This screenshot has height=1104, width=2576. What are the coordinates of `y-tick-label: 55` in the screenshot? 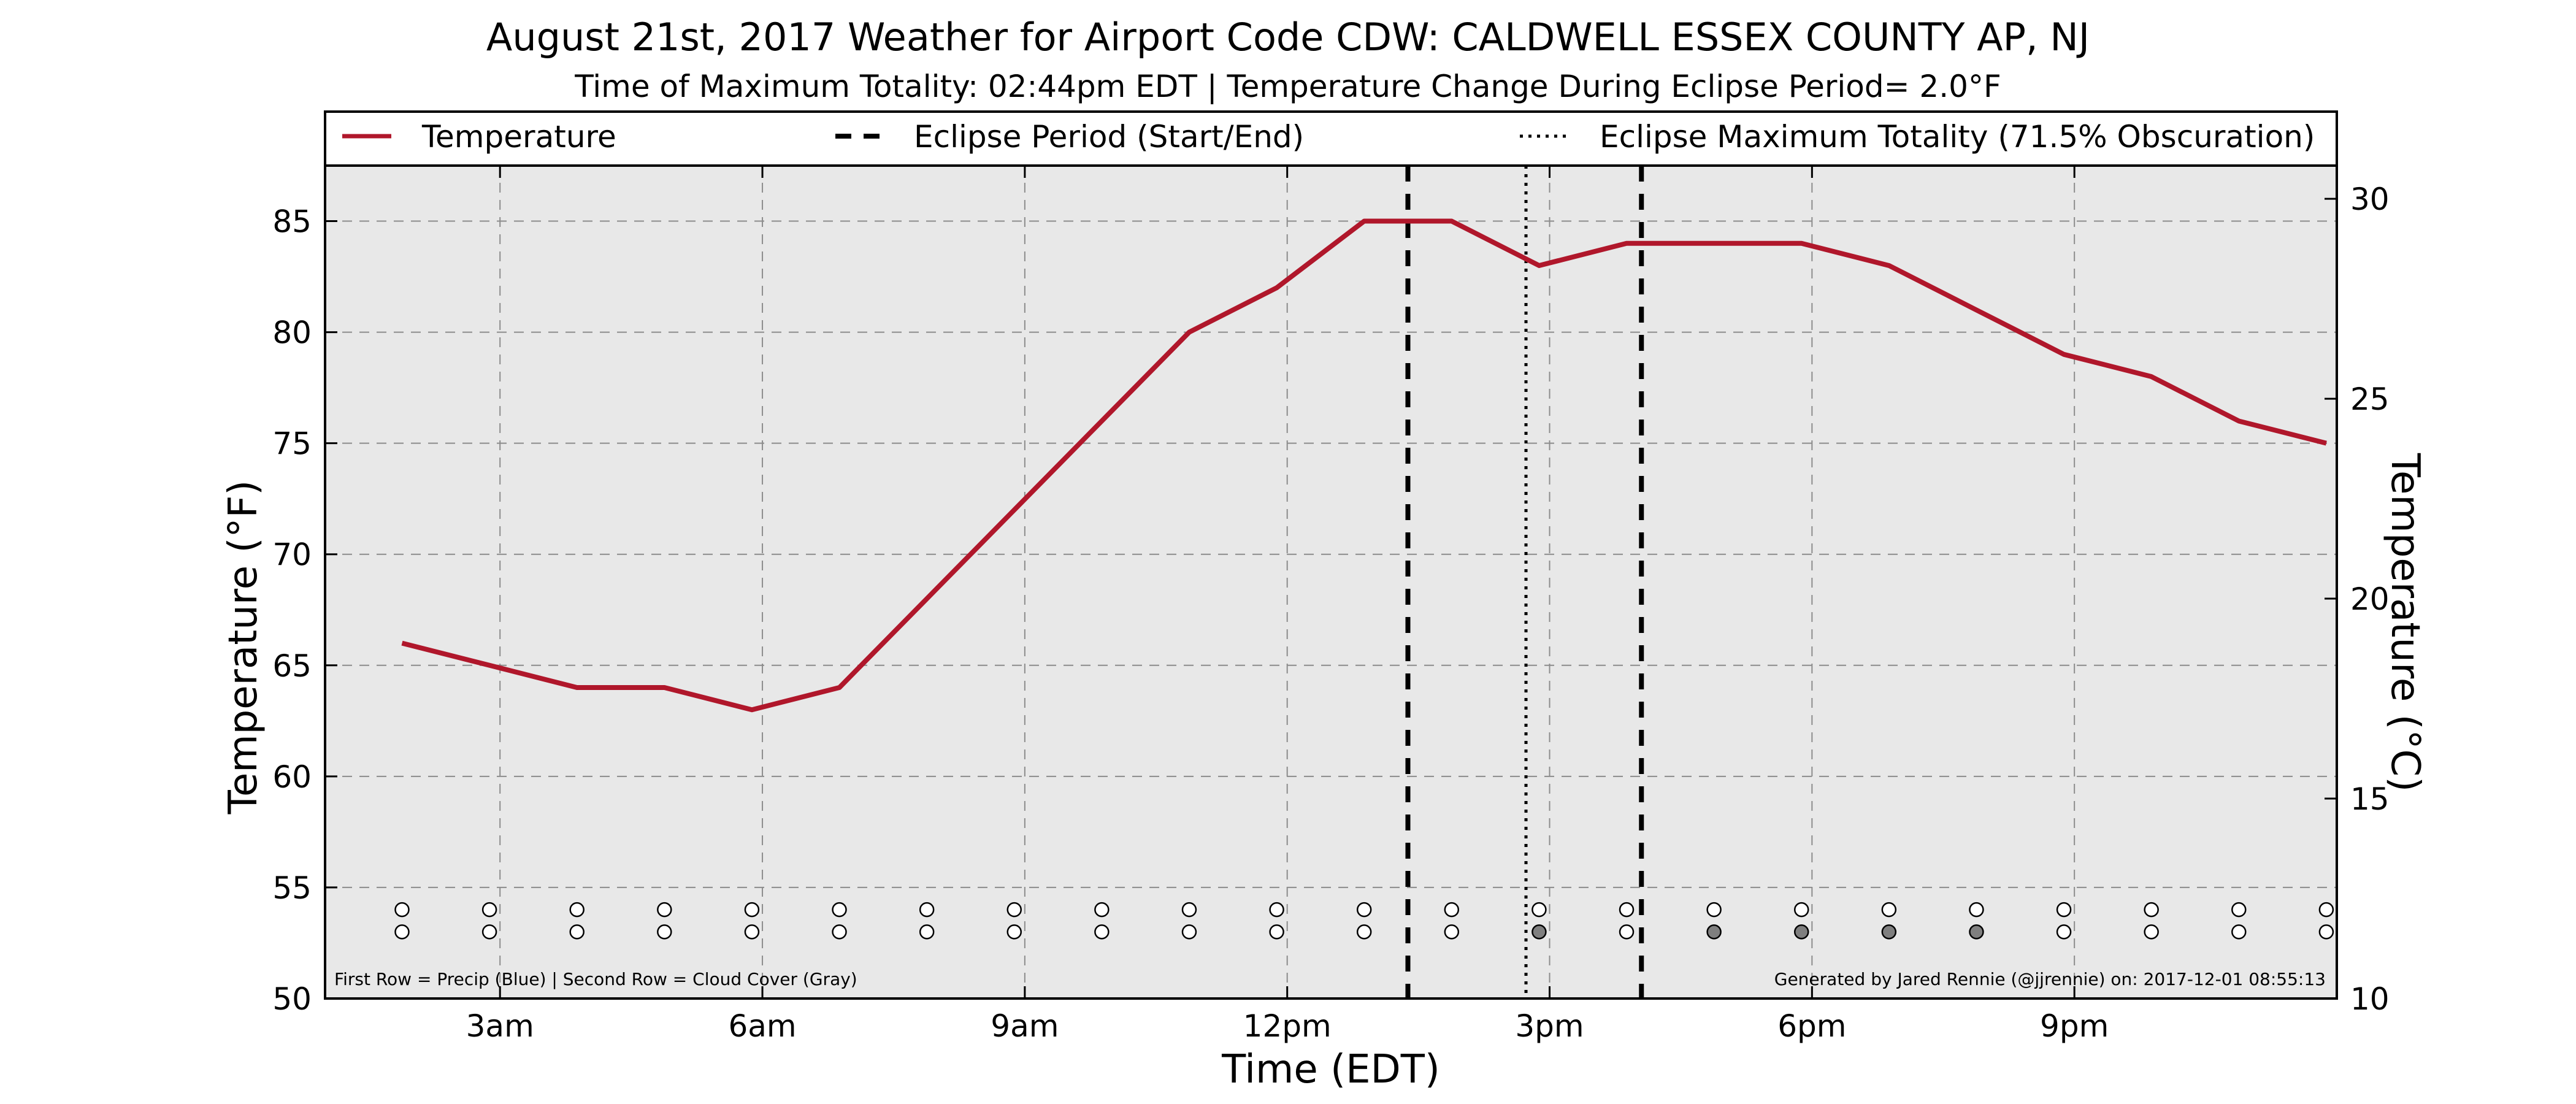 It's located at (292, 888).